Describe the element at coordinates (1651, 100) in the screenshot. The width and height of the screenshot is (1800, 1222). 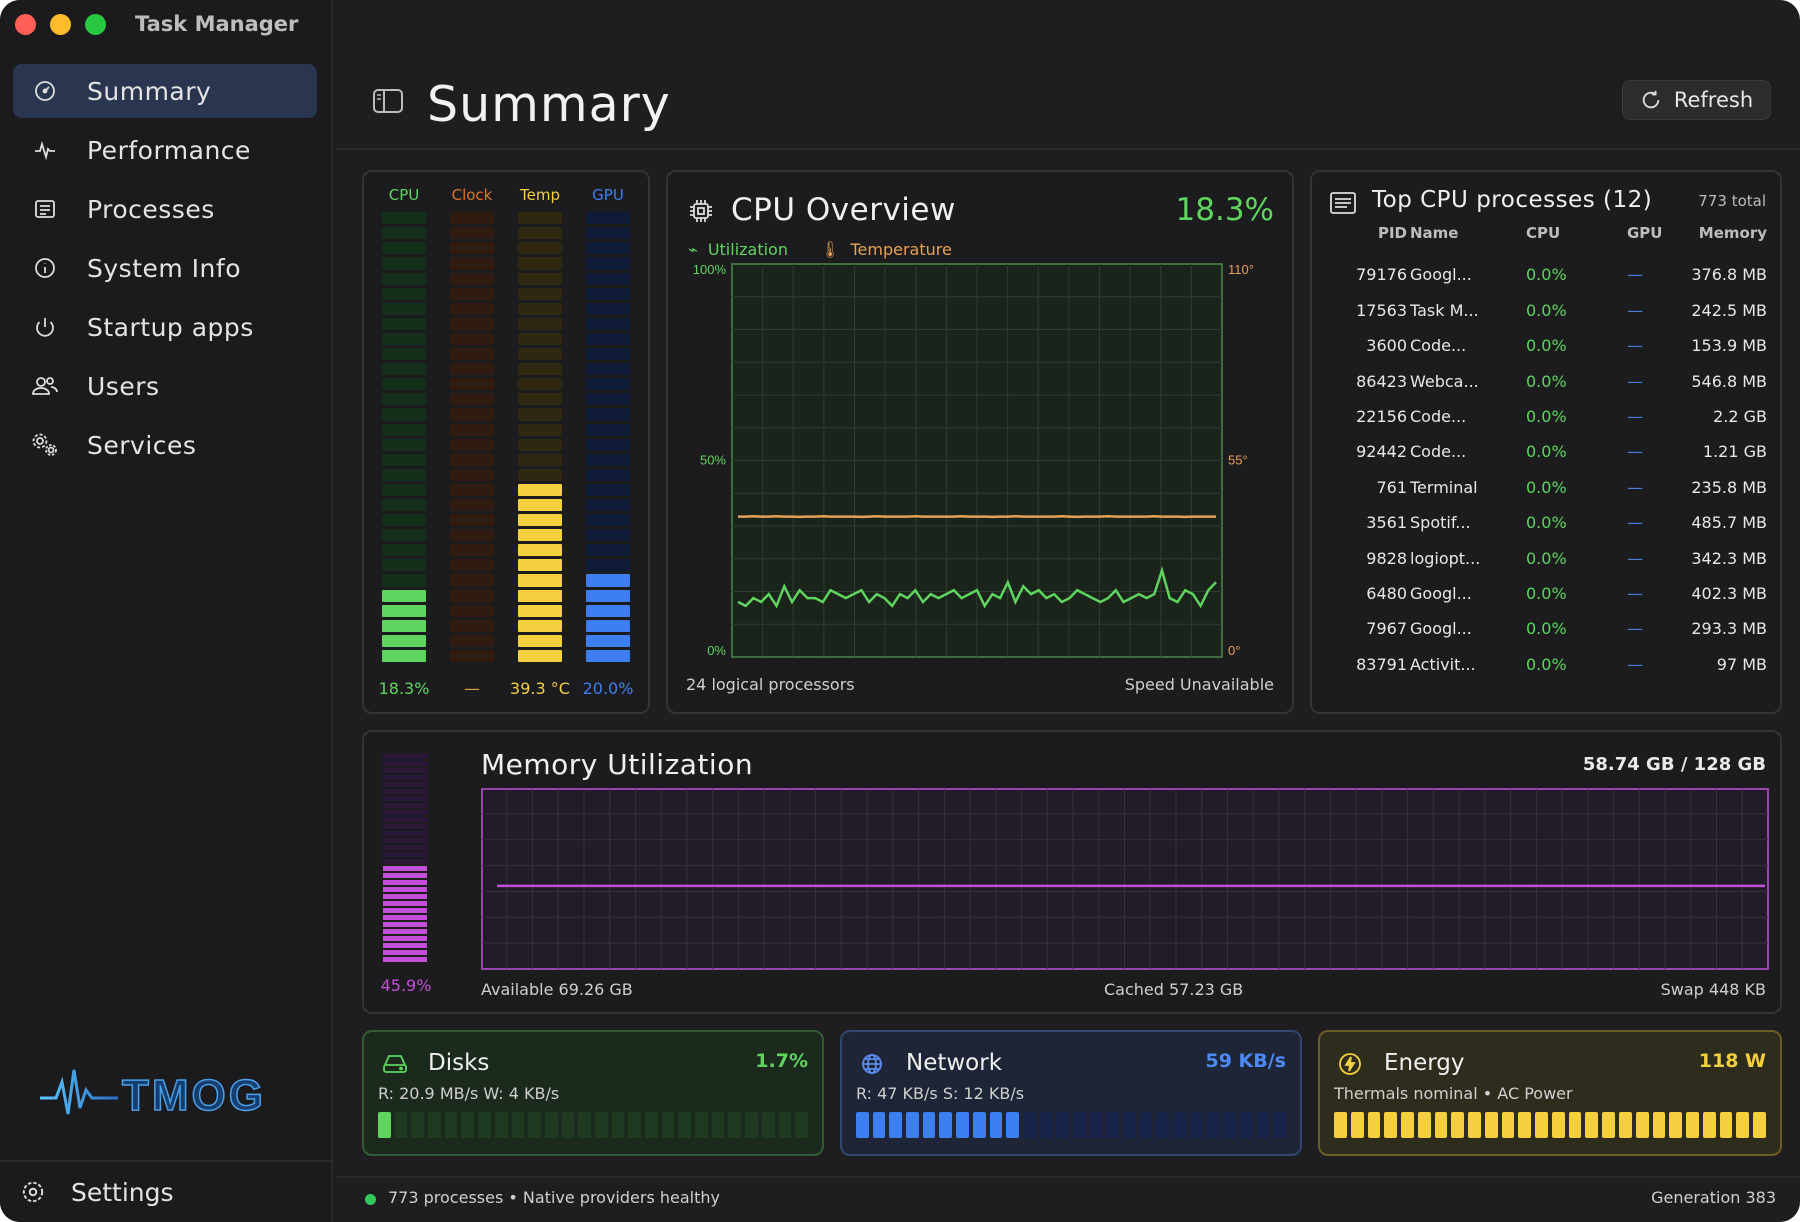
I see `refresh-icon` at that location.